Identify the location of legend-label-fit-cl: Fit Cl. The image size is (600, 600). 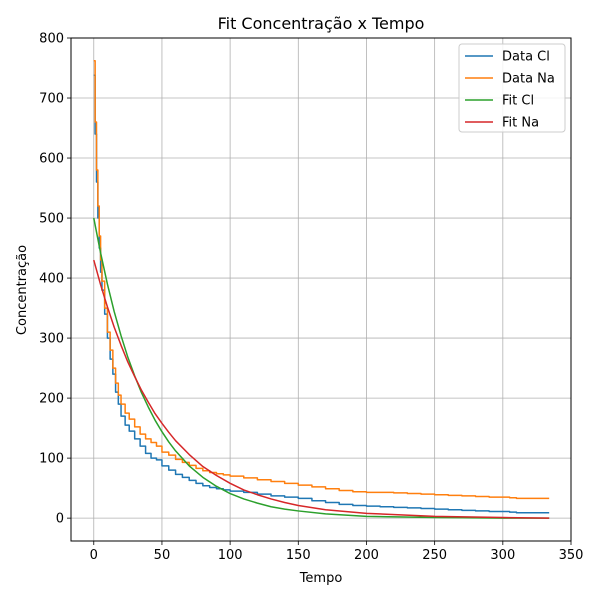
(518, 101).